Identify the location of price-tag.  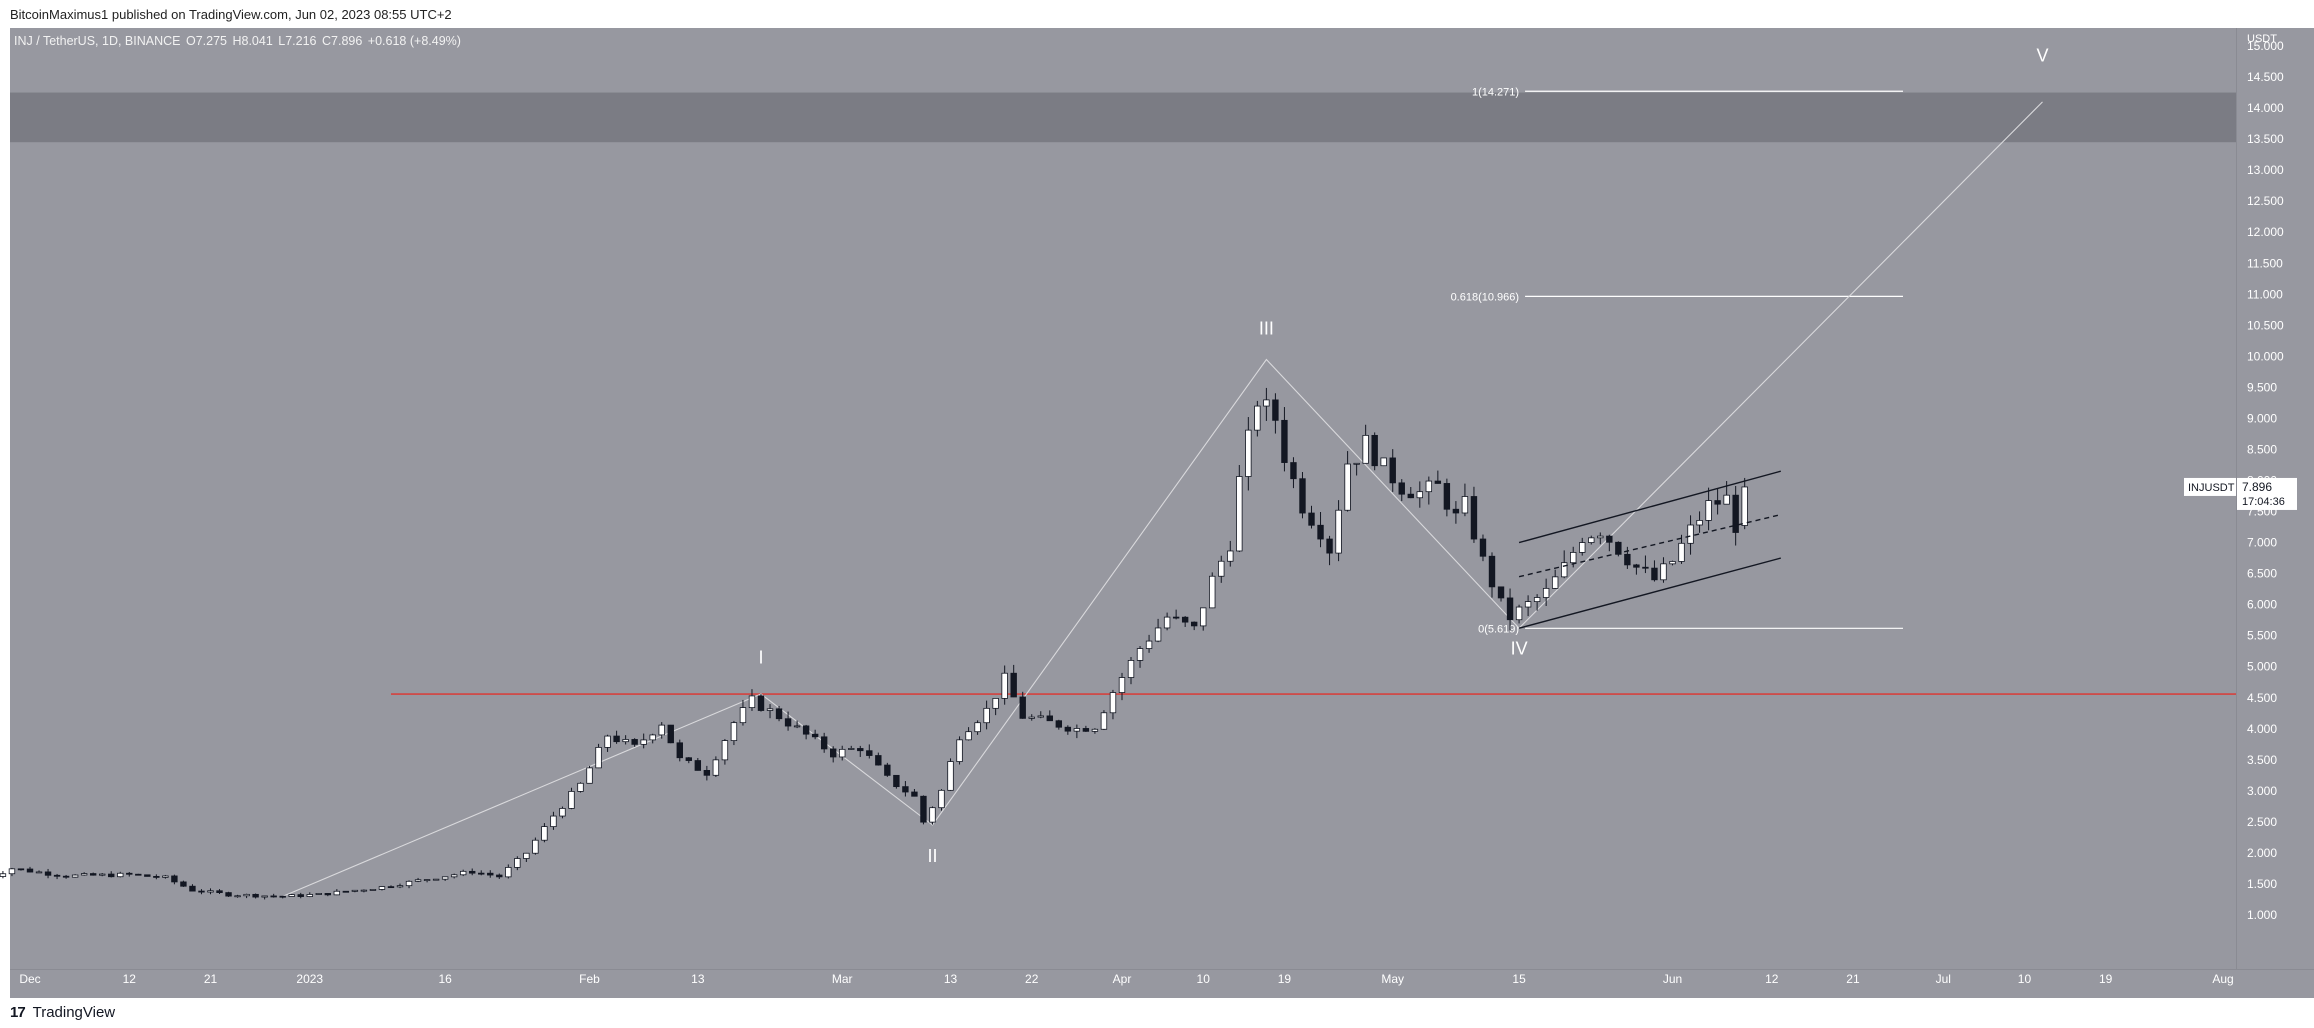
(2267, 493).